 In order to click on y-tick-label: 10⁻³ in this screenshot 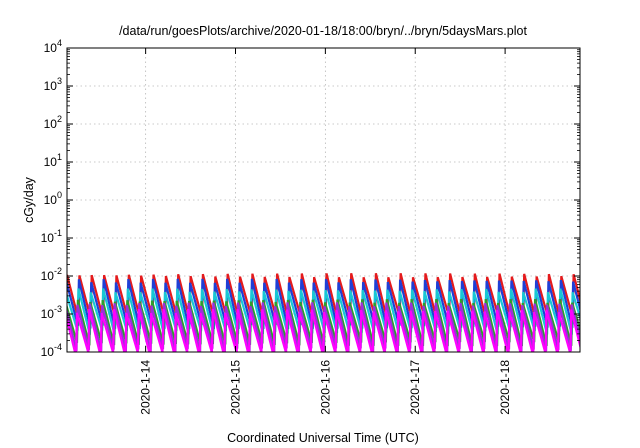, I will do `click(51, 312)`.